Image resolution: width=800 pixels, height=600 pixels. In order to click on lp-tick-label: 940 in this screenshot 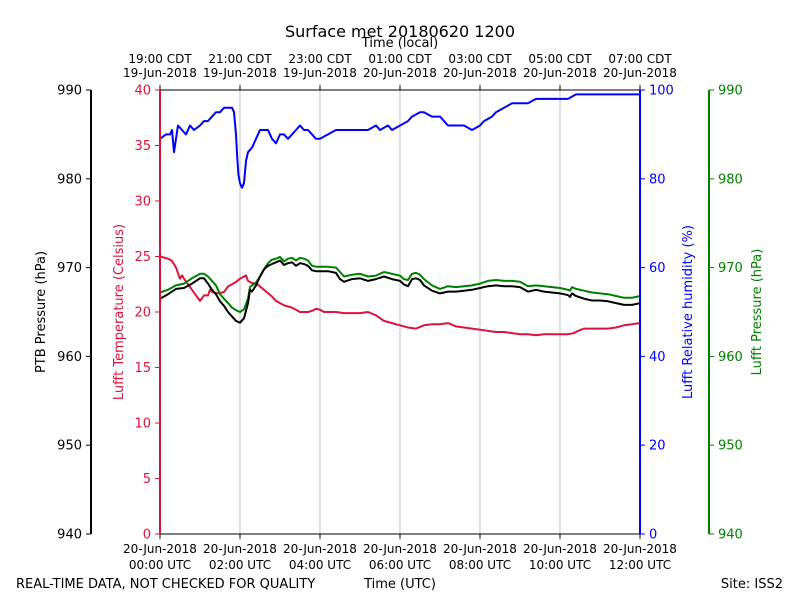, I will do `click(730, 535)`.